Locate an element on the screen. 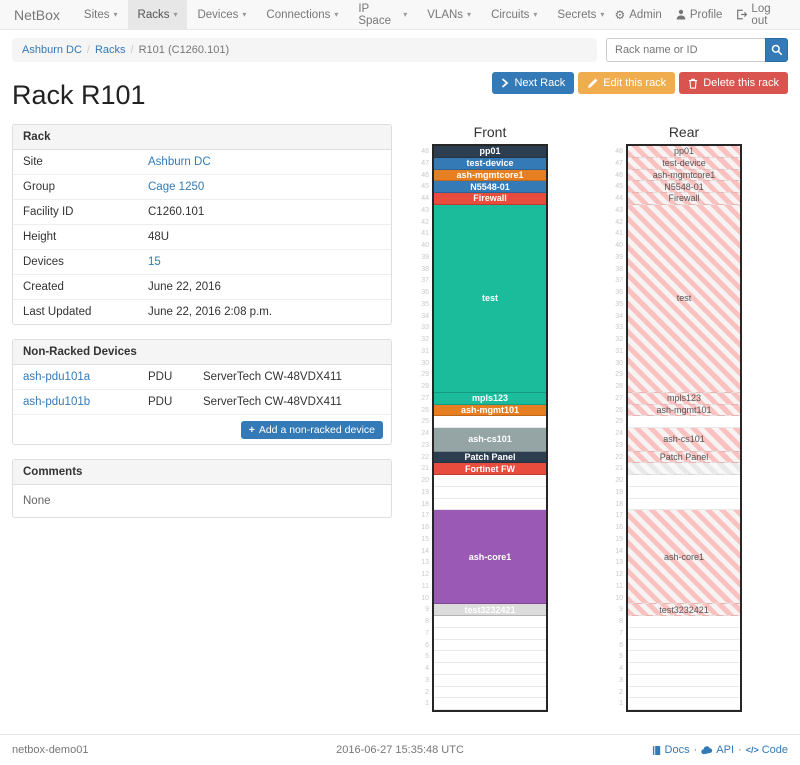 This screenshot has width=800, height=765. table-row: Devices 15 is located at coordinates (202, 262).